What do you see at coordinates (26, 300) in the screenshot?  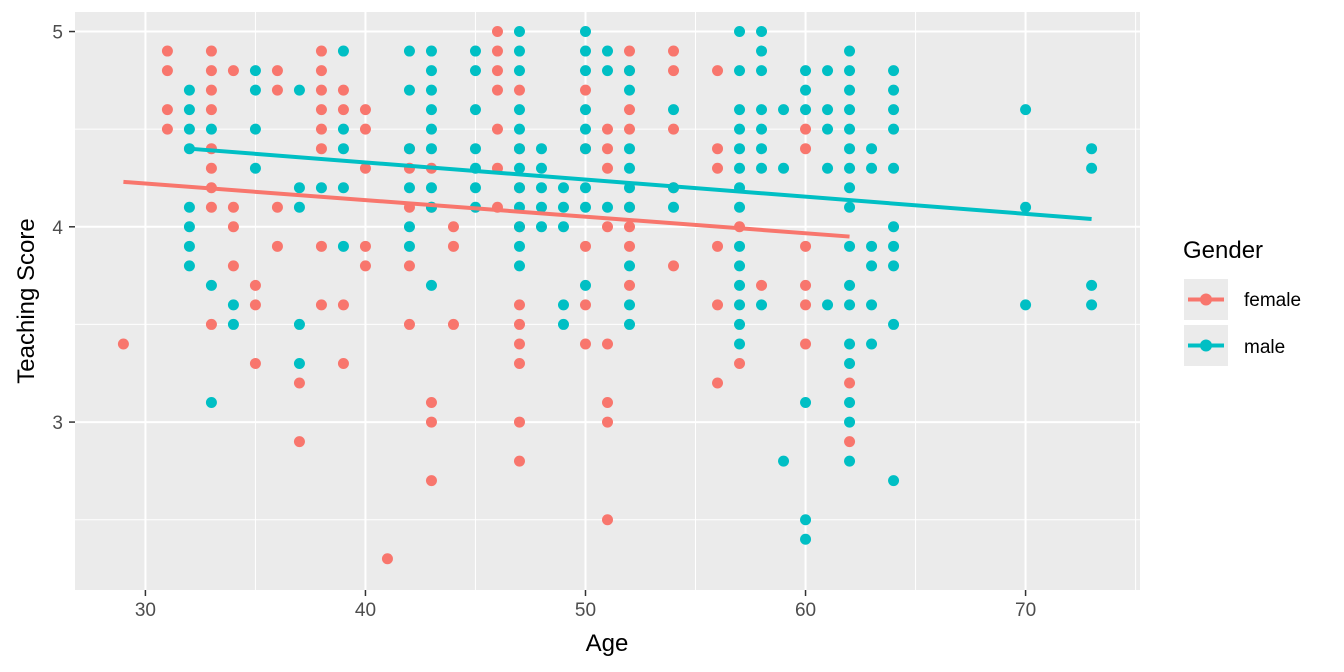 I see `y-axis-title: Teaching Score` at bounding box center [26, 300].